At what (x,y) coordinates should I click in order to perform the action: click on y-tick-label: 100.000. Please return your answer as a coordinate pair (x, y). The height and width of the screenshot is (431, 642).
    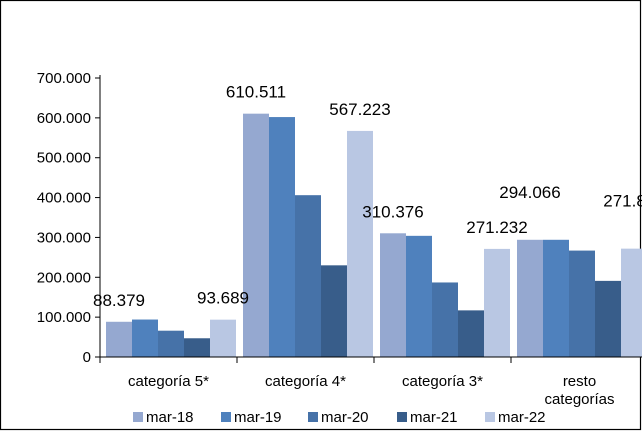
    Looking at the image, I should click on (64, 317).